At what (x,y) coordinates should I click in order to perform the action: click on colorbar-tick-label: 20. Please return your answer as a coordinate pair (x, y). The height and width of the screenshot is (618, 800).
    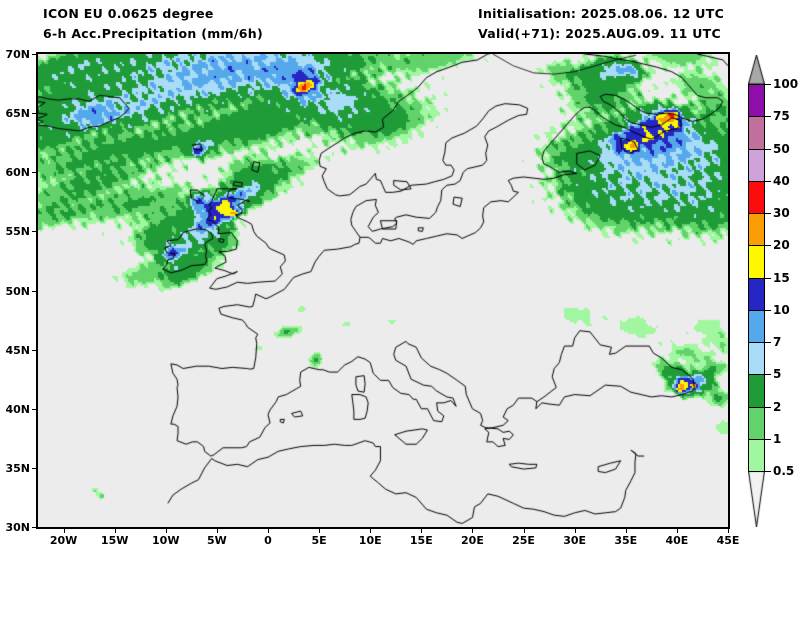
    Looking at the image, I should click on (781, 245).